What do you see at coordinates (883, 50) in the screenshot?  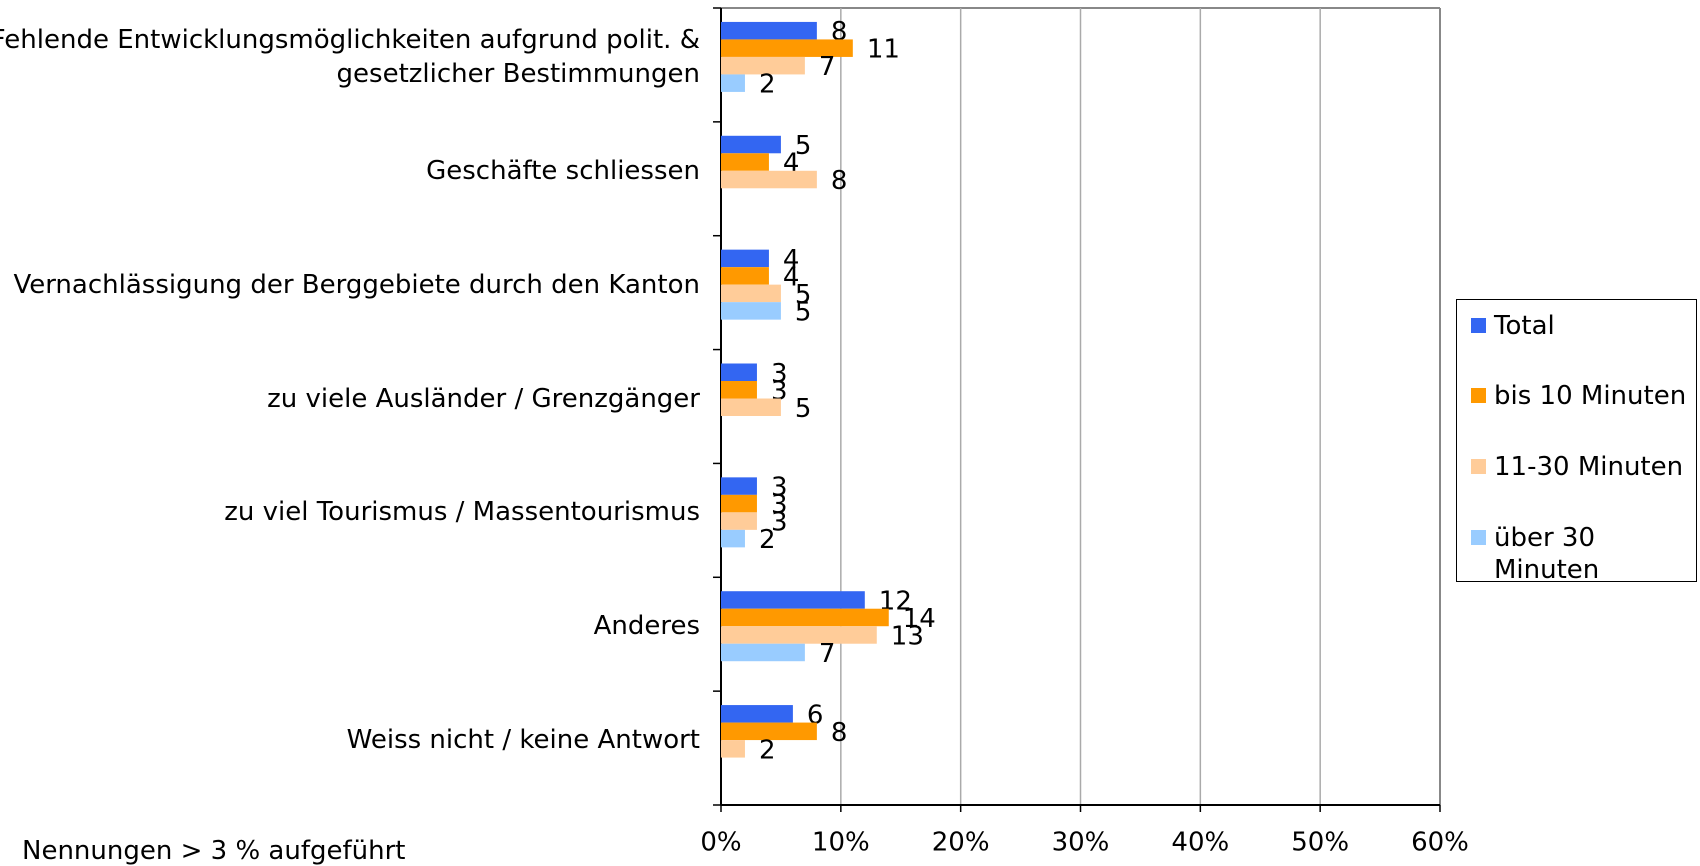 I see `value-label: 11` at bounding box center [883, 50].